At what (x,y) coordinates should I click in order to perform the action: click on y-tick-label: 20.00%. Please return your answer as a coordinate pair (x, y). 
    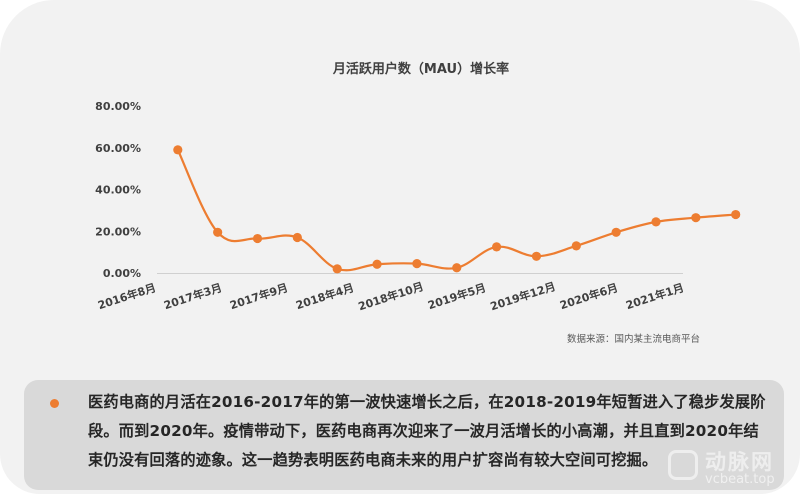
    Looking at the image, I should click on (118, 231).